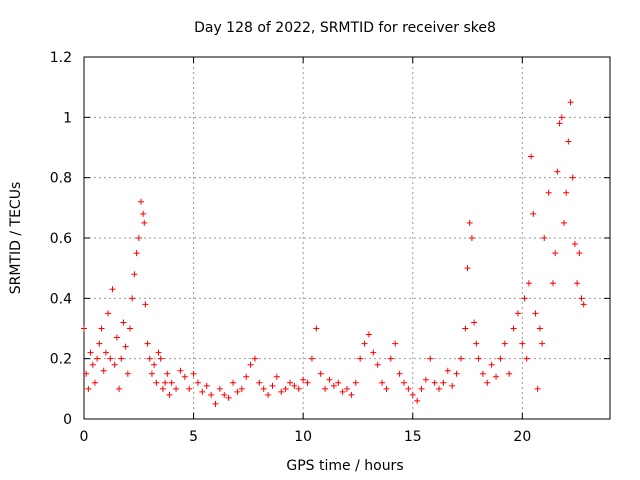  I want to click on y-tick-label: 0.4, so click(61, 299).